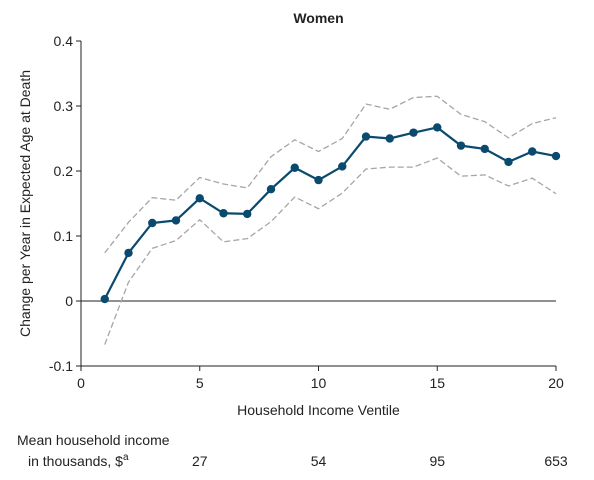 This screenshot has width=594, height=480. What do you see at coordinates (318, 410) in the screenshot?
I see `x-axis-label: Household Income Ventile` at bounding box center [318, 410].